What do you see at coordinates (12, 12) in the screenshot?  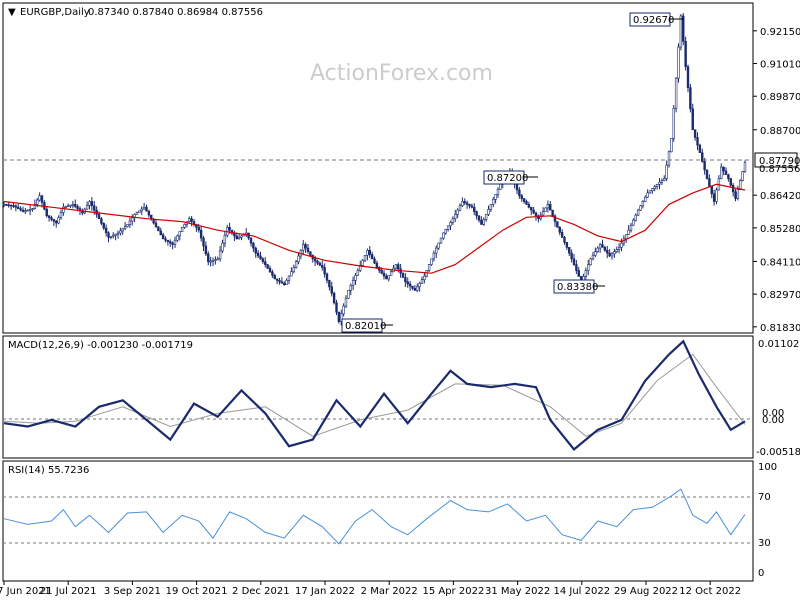 I see `symbol-dropdown-icon: ▼` at bounding box center [12, 12].